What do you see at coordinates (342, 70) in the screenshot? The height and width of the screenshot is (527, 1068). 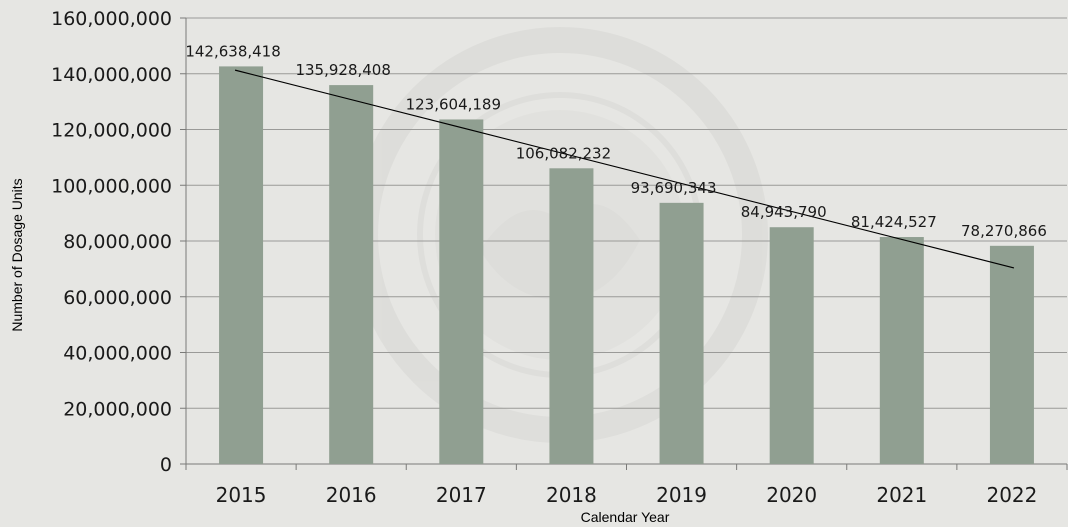 I see `data-label: 135,928,408` at bounding box center [342, 70].